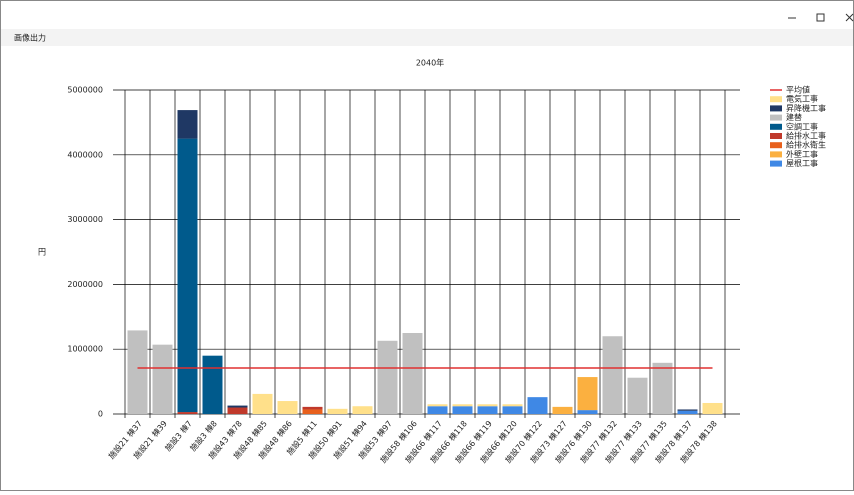 This screenshot has width=854, height=495. Describe the element at coordinates (85, 154) in the screenshot. I see `y-tick-label: 4000000` at that location.